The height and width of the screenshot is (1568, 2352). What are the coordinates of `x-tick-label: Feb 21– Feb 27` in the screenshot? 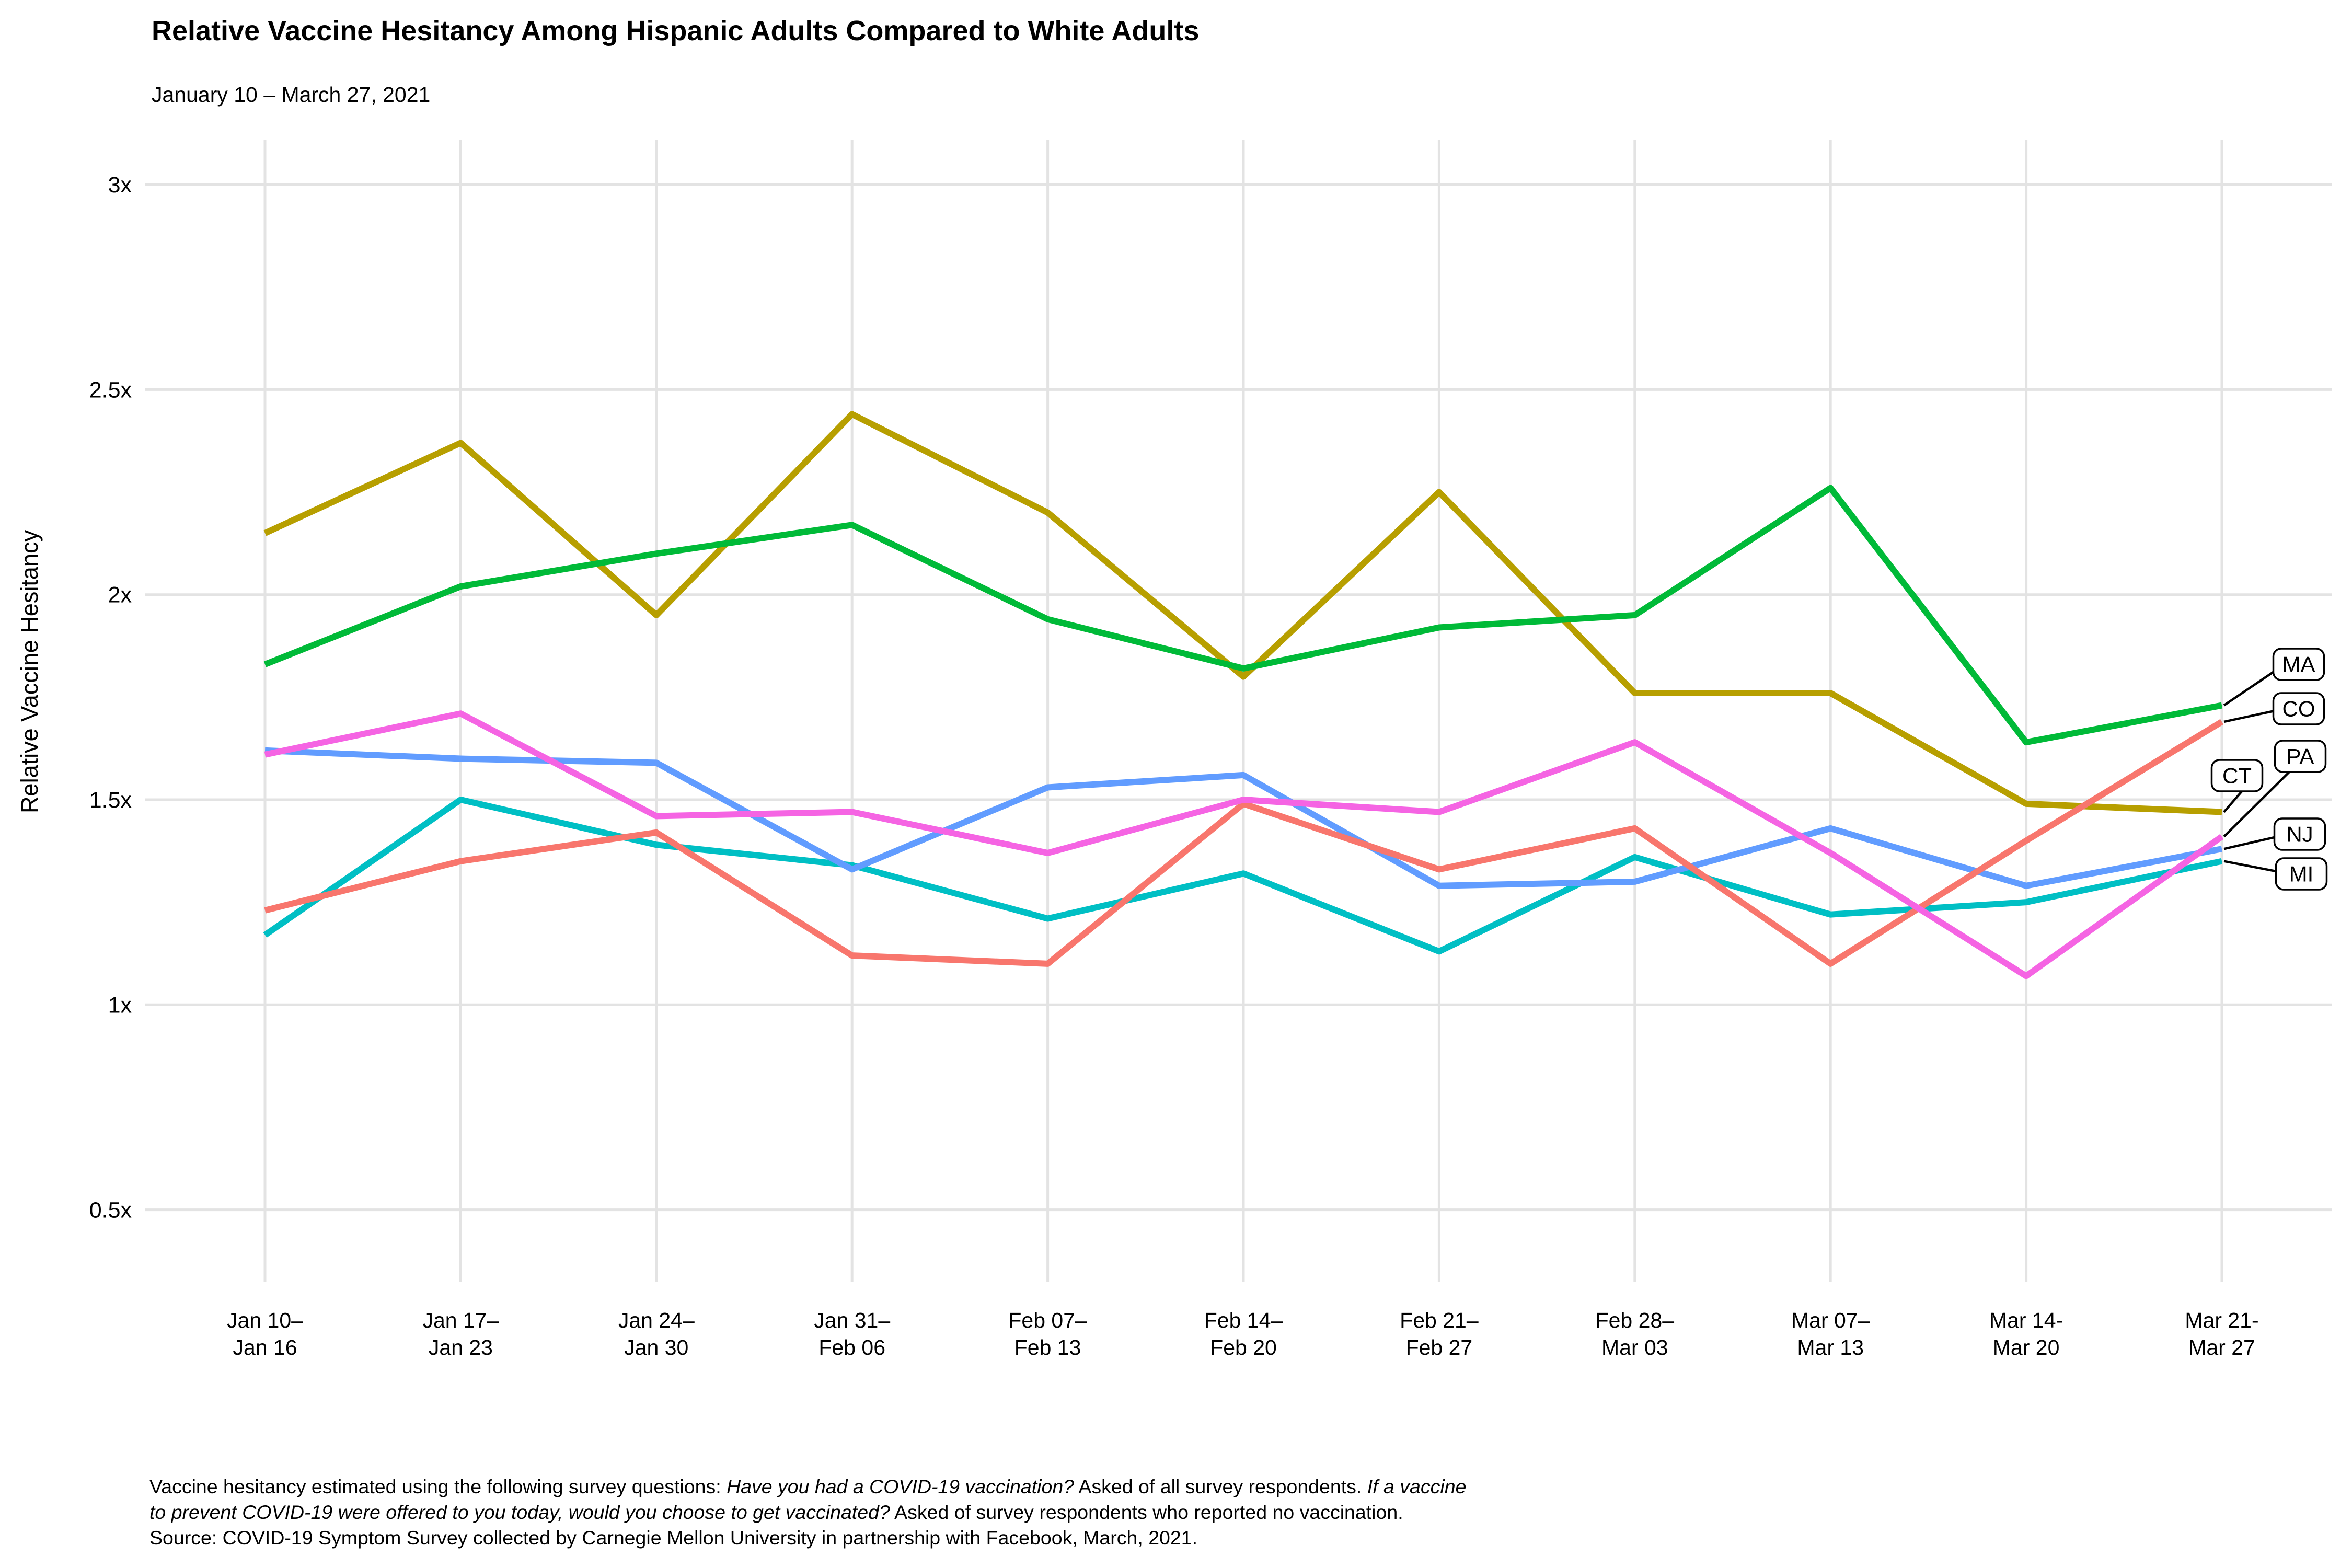 It's located at (1439, 1333).